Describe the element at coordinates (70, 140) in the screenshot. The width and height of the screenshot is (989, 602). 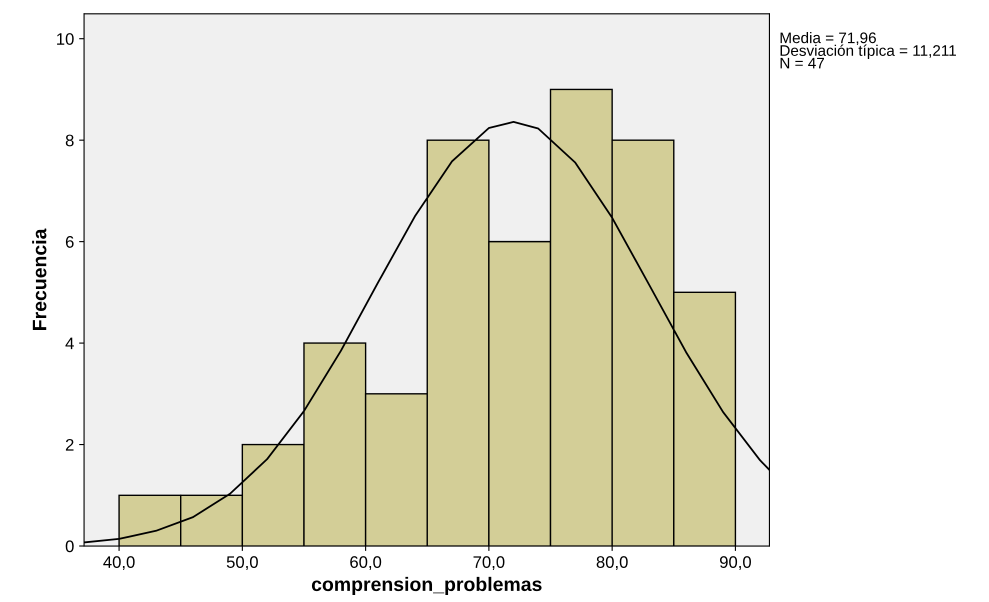
I see `y-tick-label: 8` at that location.